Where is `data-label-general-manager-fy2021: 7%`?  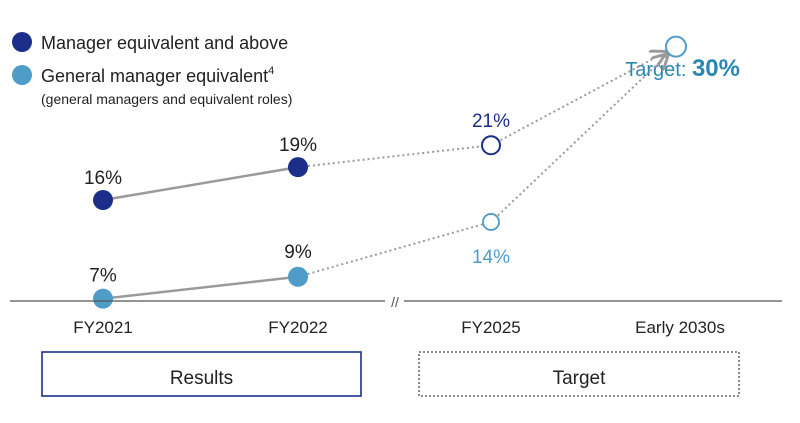
data-label-general-manager-fy2021: 7% is located at coordinates (103, 276).